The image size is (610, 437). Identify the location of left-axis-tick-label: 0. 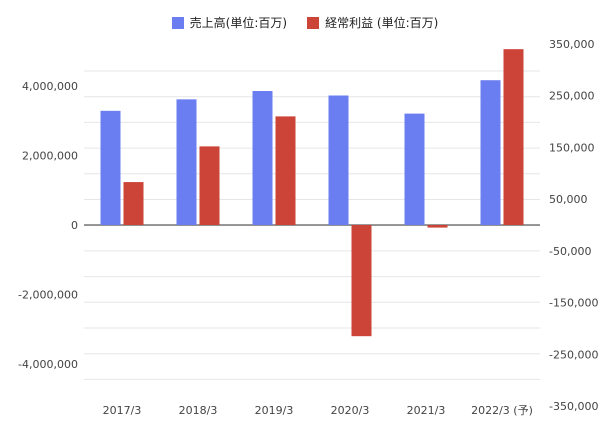
(74, 225).